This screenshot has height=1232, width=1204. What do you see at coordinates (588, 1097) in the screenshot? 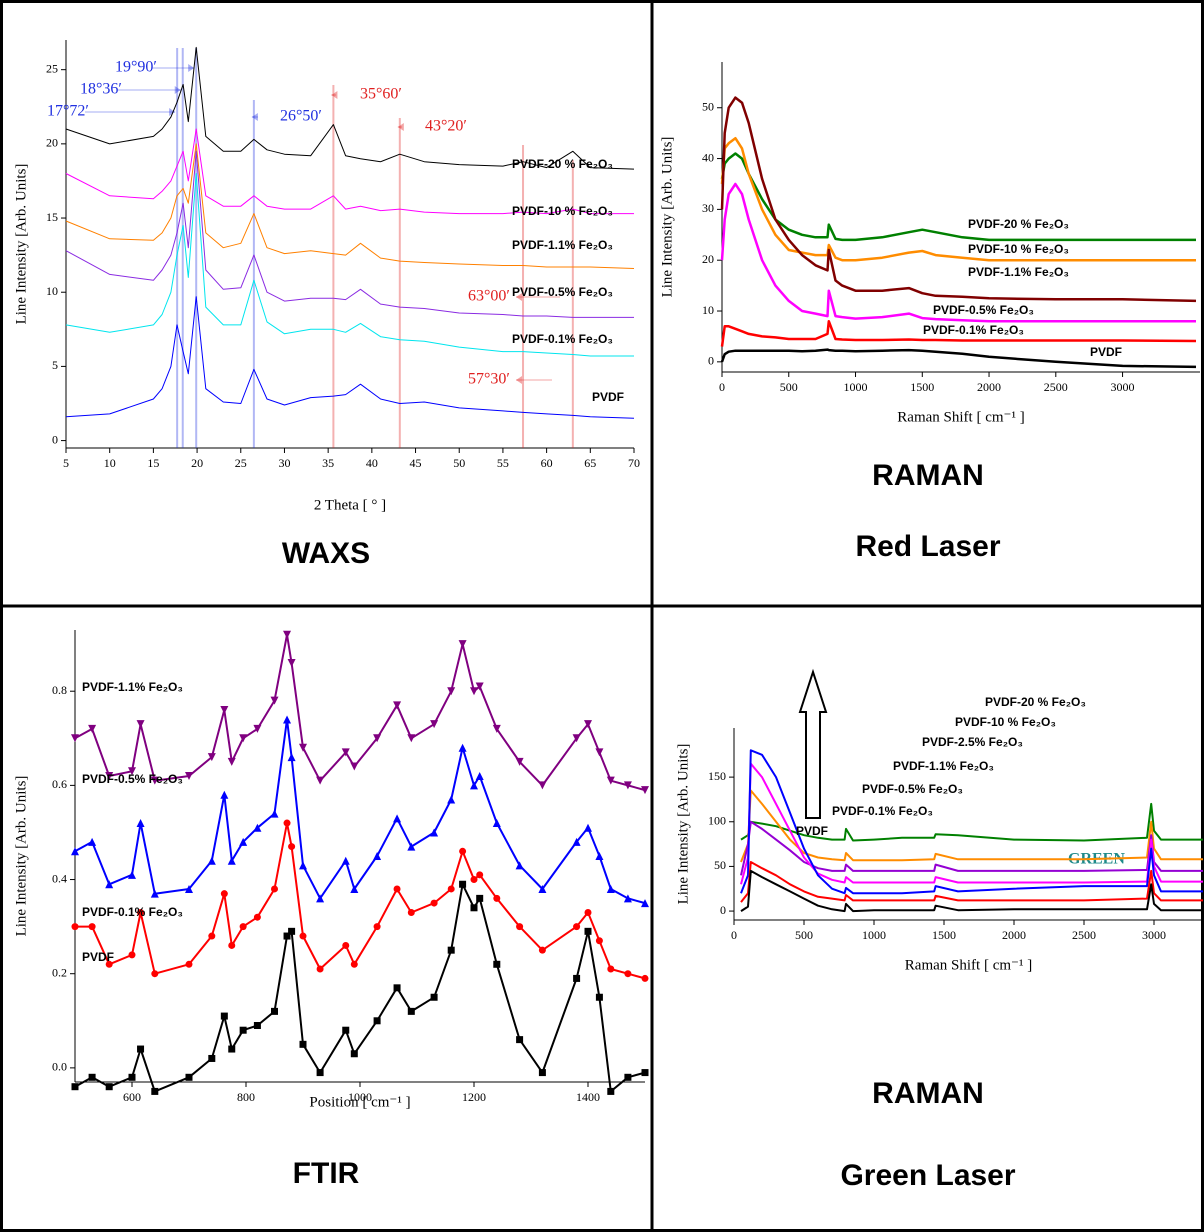
I see `x-tick-label: 1400` at bounding box center [588, 1097].